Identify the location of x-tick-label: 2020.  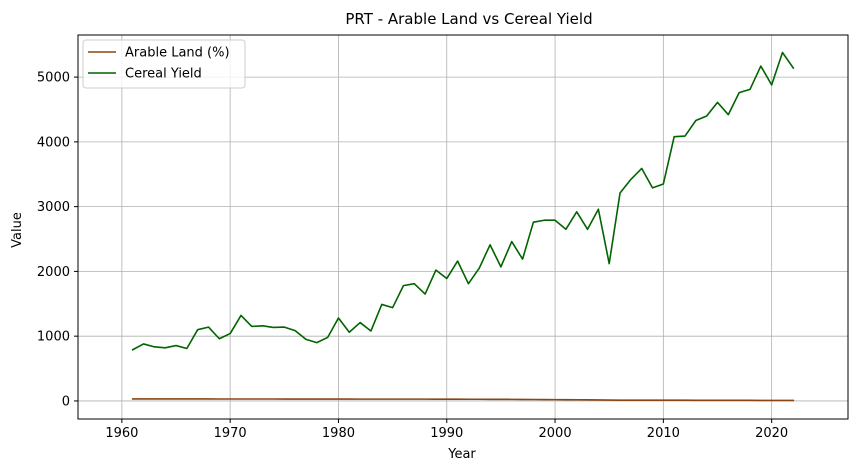
(771, 433).